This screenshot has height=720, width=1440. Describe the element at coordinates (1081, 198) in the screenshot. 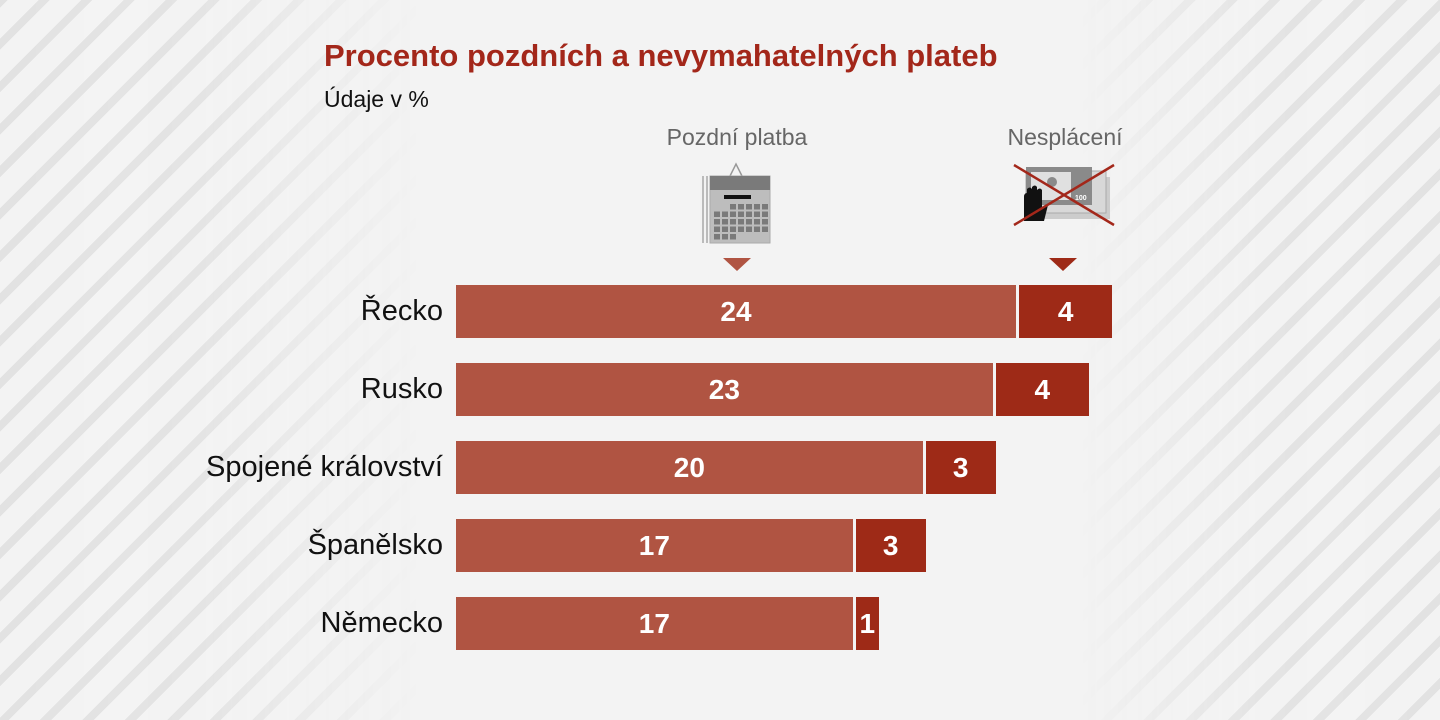

I see `svg-text: 100` at that location.